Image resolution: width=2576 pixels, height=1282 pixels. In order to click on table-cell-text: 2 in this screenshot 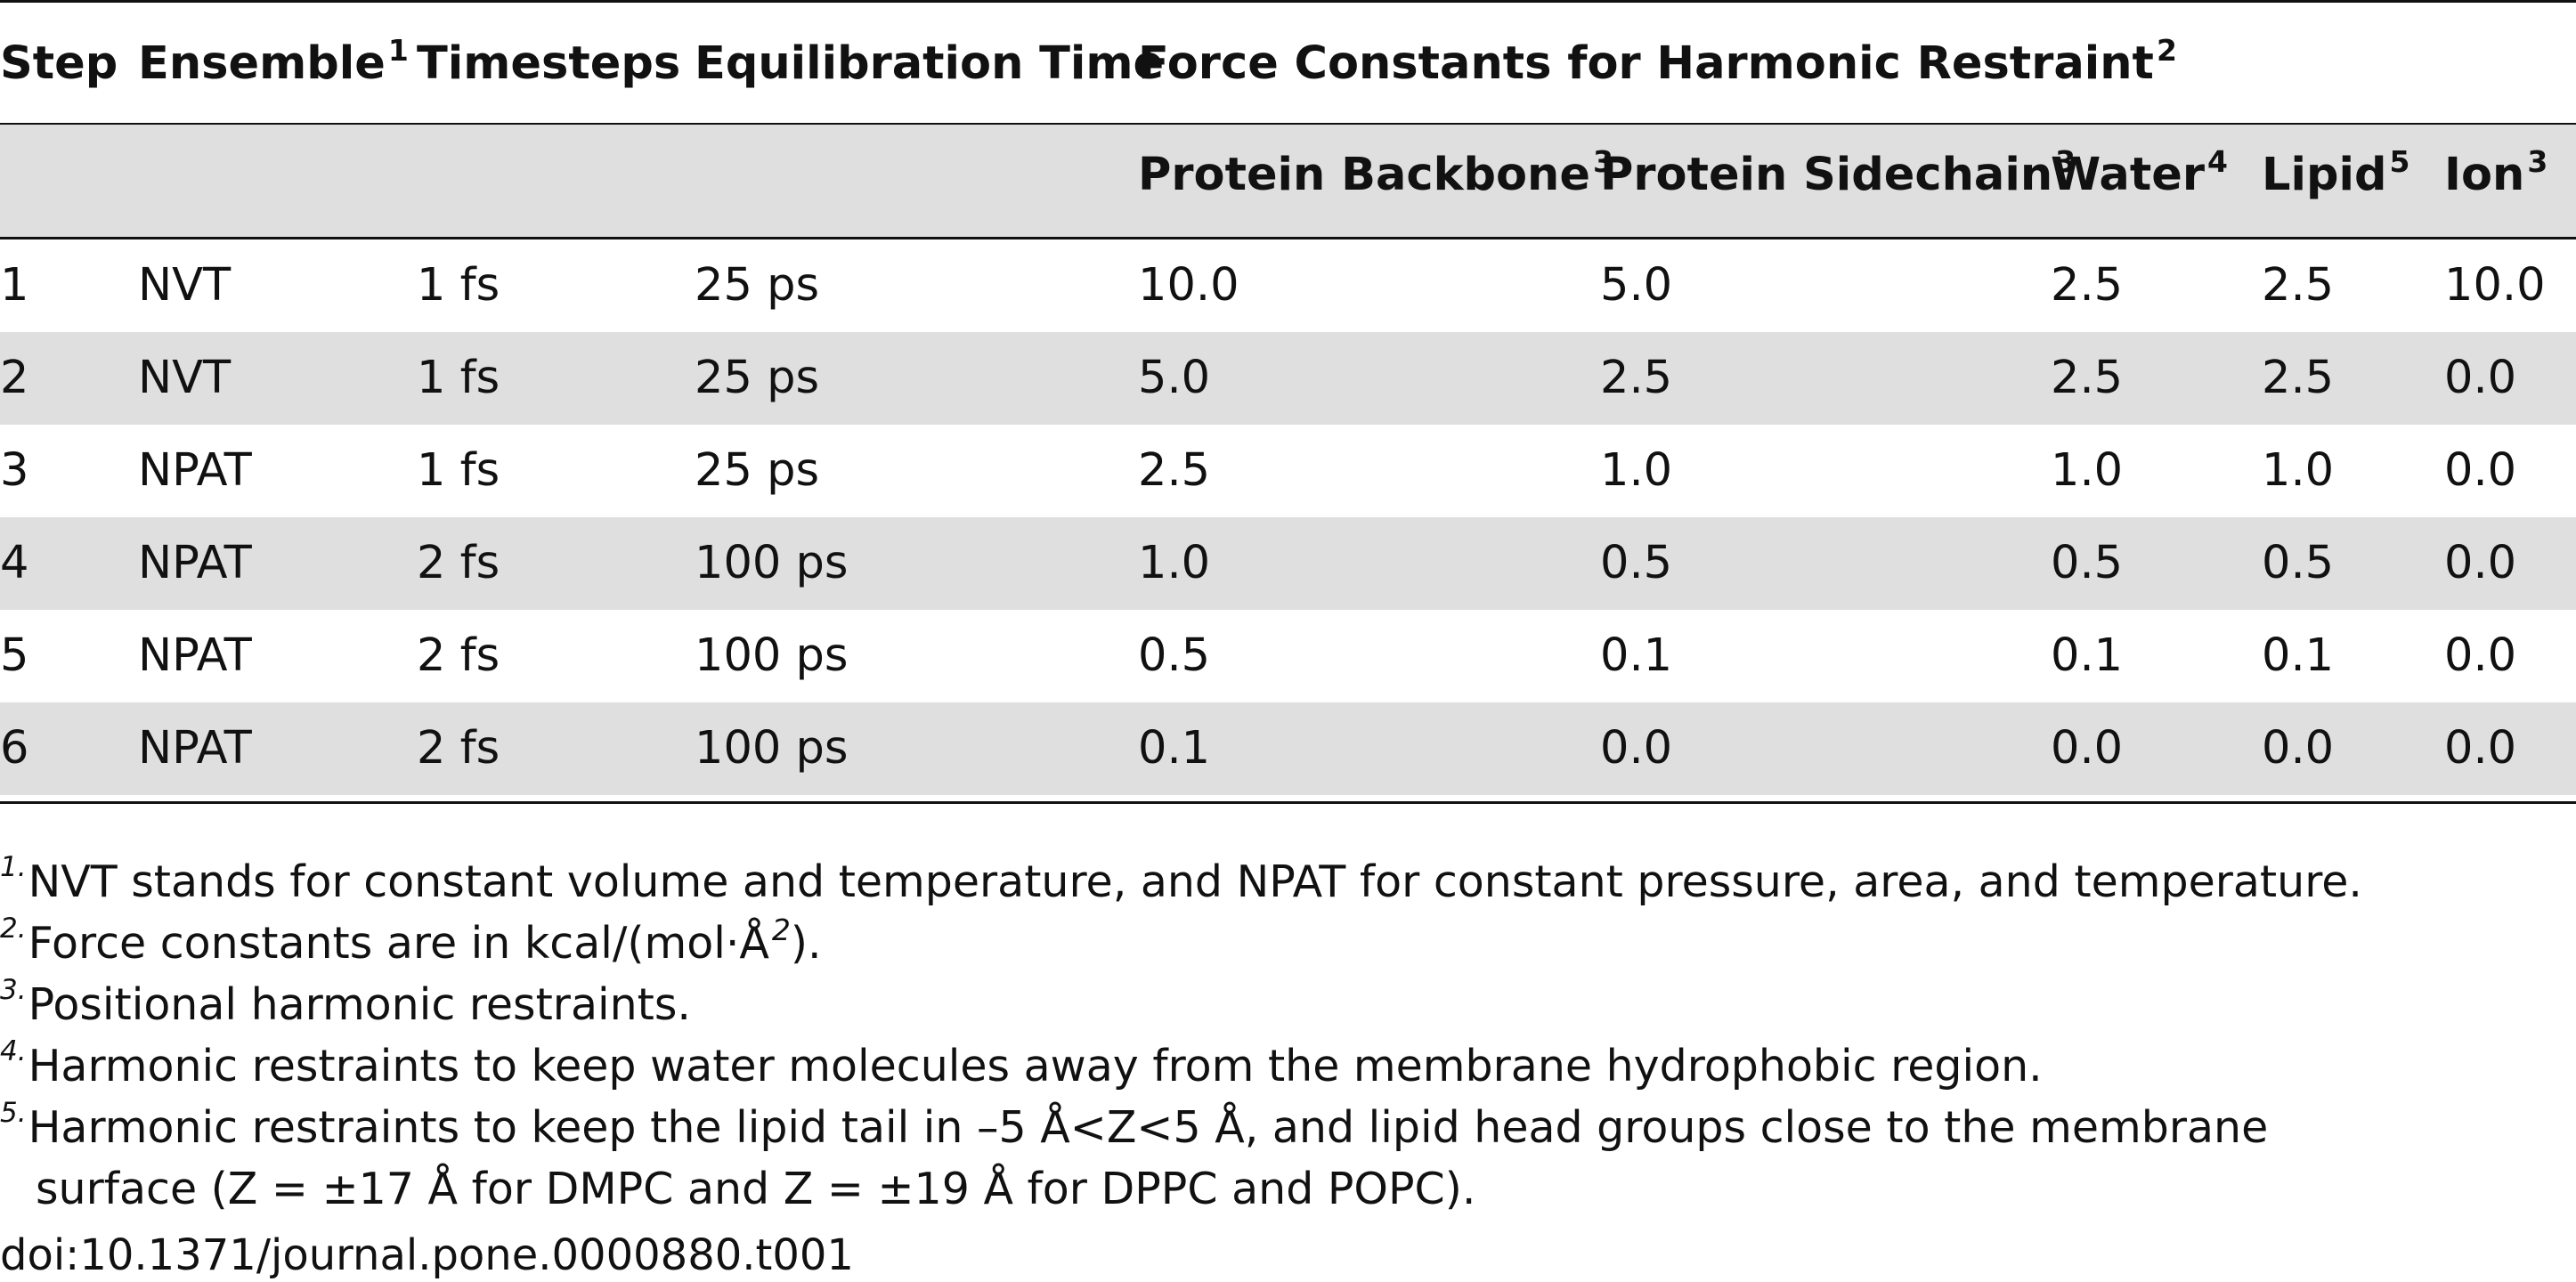, I will do `click(14, 378)`.